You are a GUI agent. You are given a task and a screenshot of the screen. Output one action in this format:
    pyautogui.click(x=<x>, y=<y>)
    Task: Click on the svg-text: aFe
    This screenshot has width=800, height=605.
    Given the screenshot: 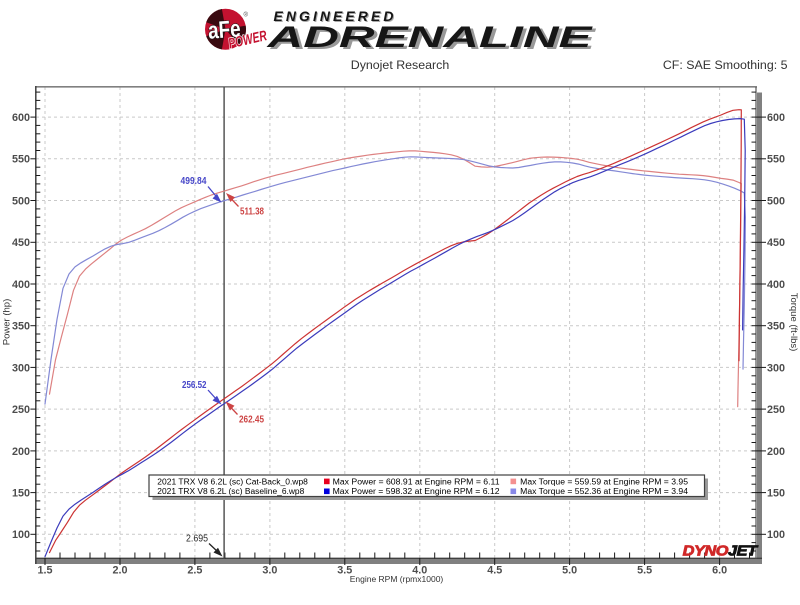 What is the action you would take?
    pyautogui.click(x=224, y=29)
    